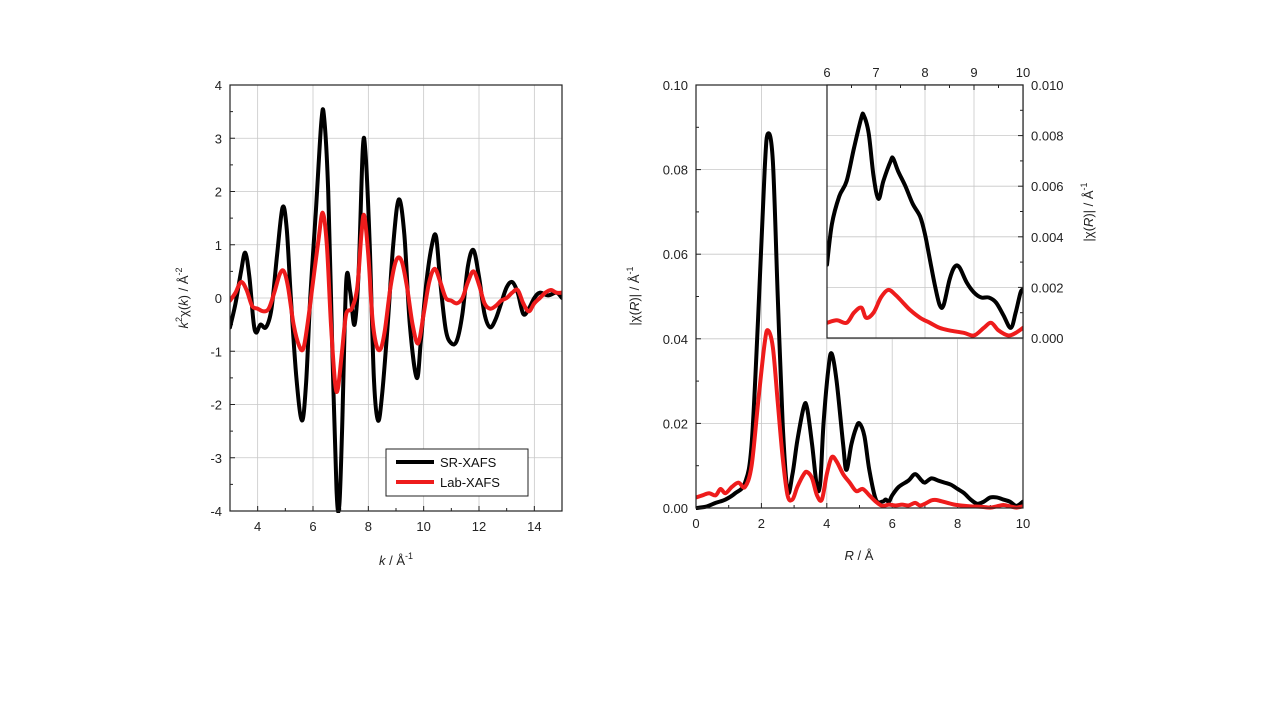 This screenshot has height=720, width=1280. I want to click on r-series, so click(859, 320).